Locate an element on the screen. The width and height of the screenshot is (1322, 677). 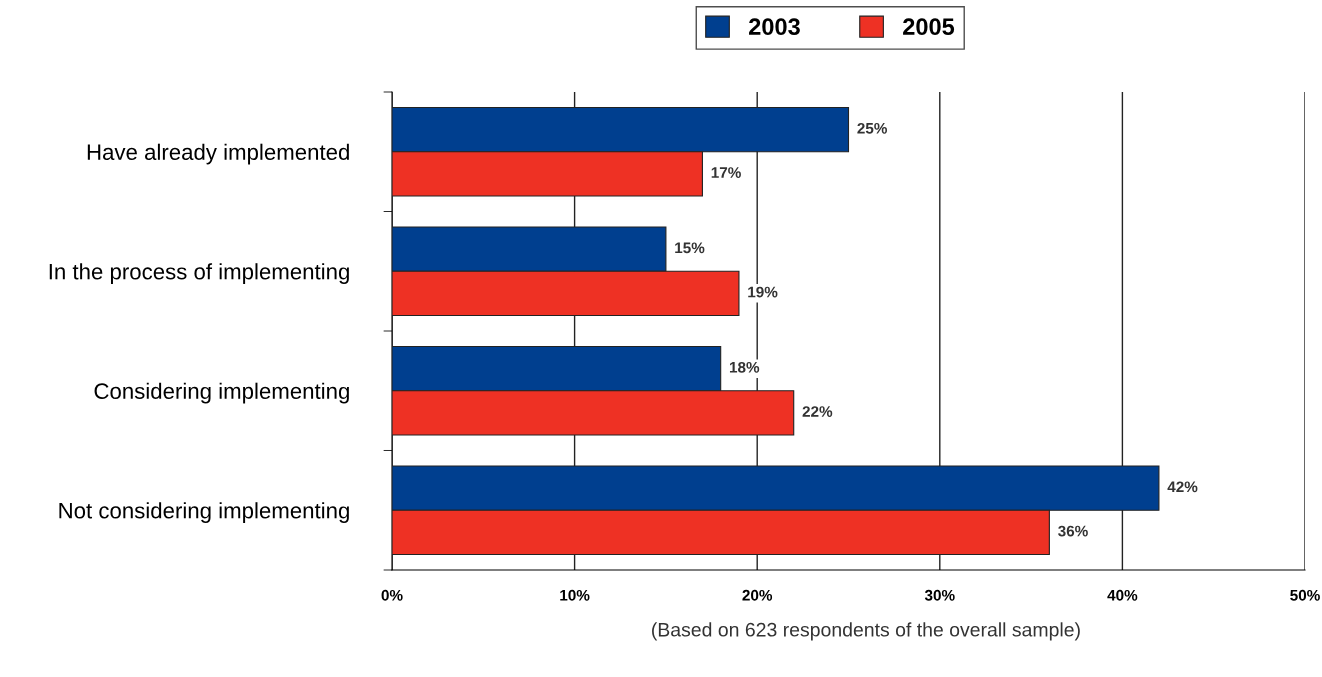
data-label: 25% is located at coordinates (872, 128).